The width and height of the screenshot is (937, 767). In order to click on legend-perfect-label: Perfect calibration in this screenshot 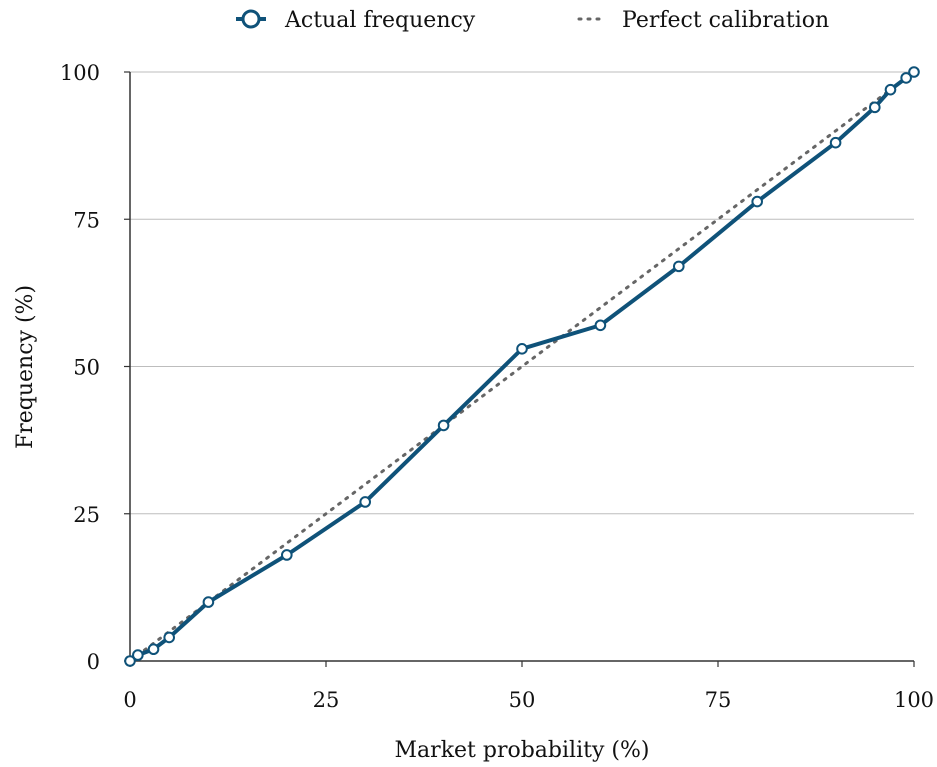, I will do `click(725, 20)`.